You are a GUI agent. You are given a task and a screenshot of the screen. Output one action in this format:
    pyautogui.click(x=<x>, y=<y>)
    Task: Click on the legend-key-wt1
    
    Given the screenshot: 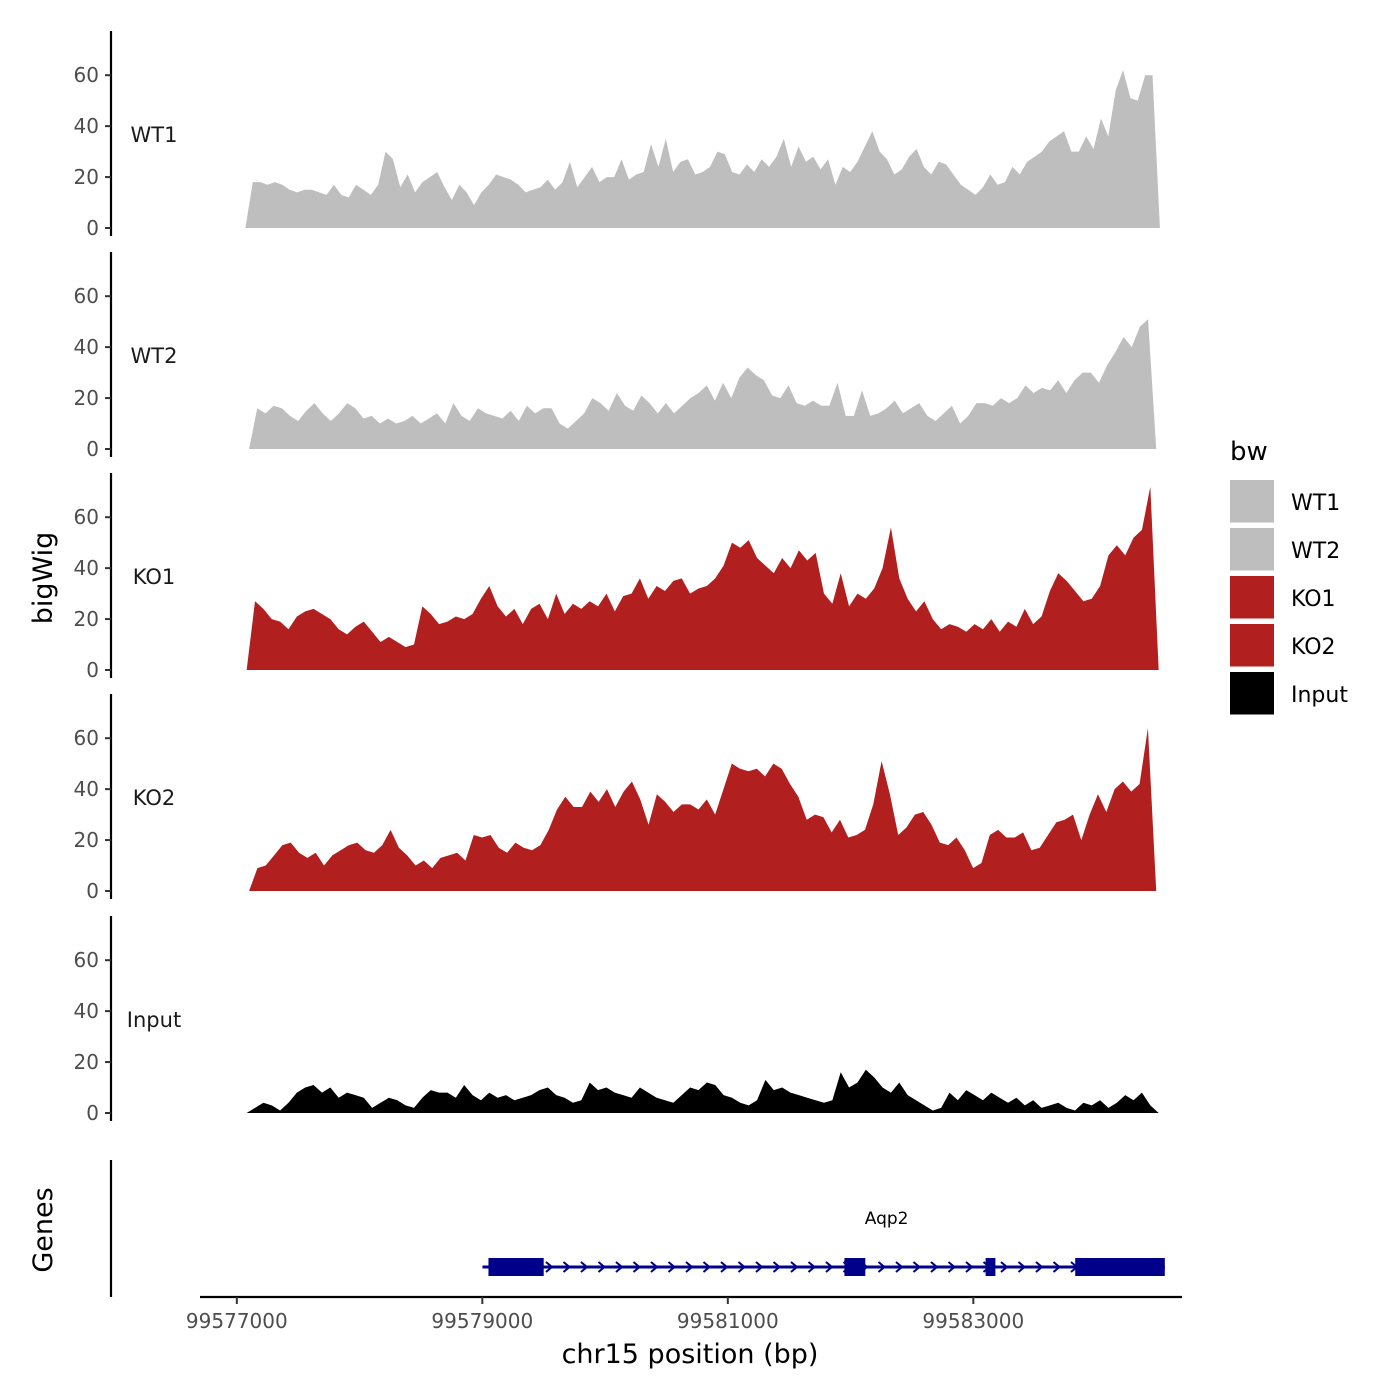 What is the action you would take?
    pyautogui.click(x=1252, y=502)
    